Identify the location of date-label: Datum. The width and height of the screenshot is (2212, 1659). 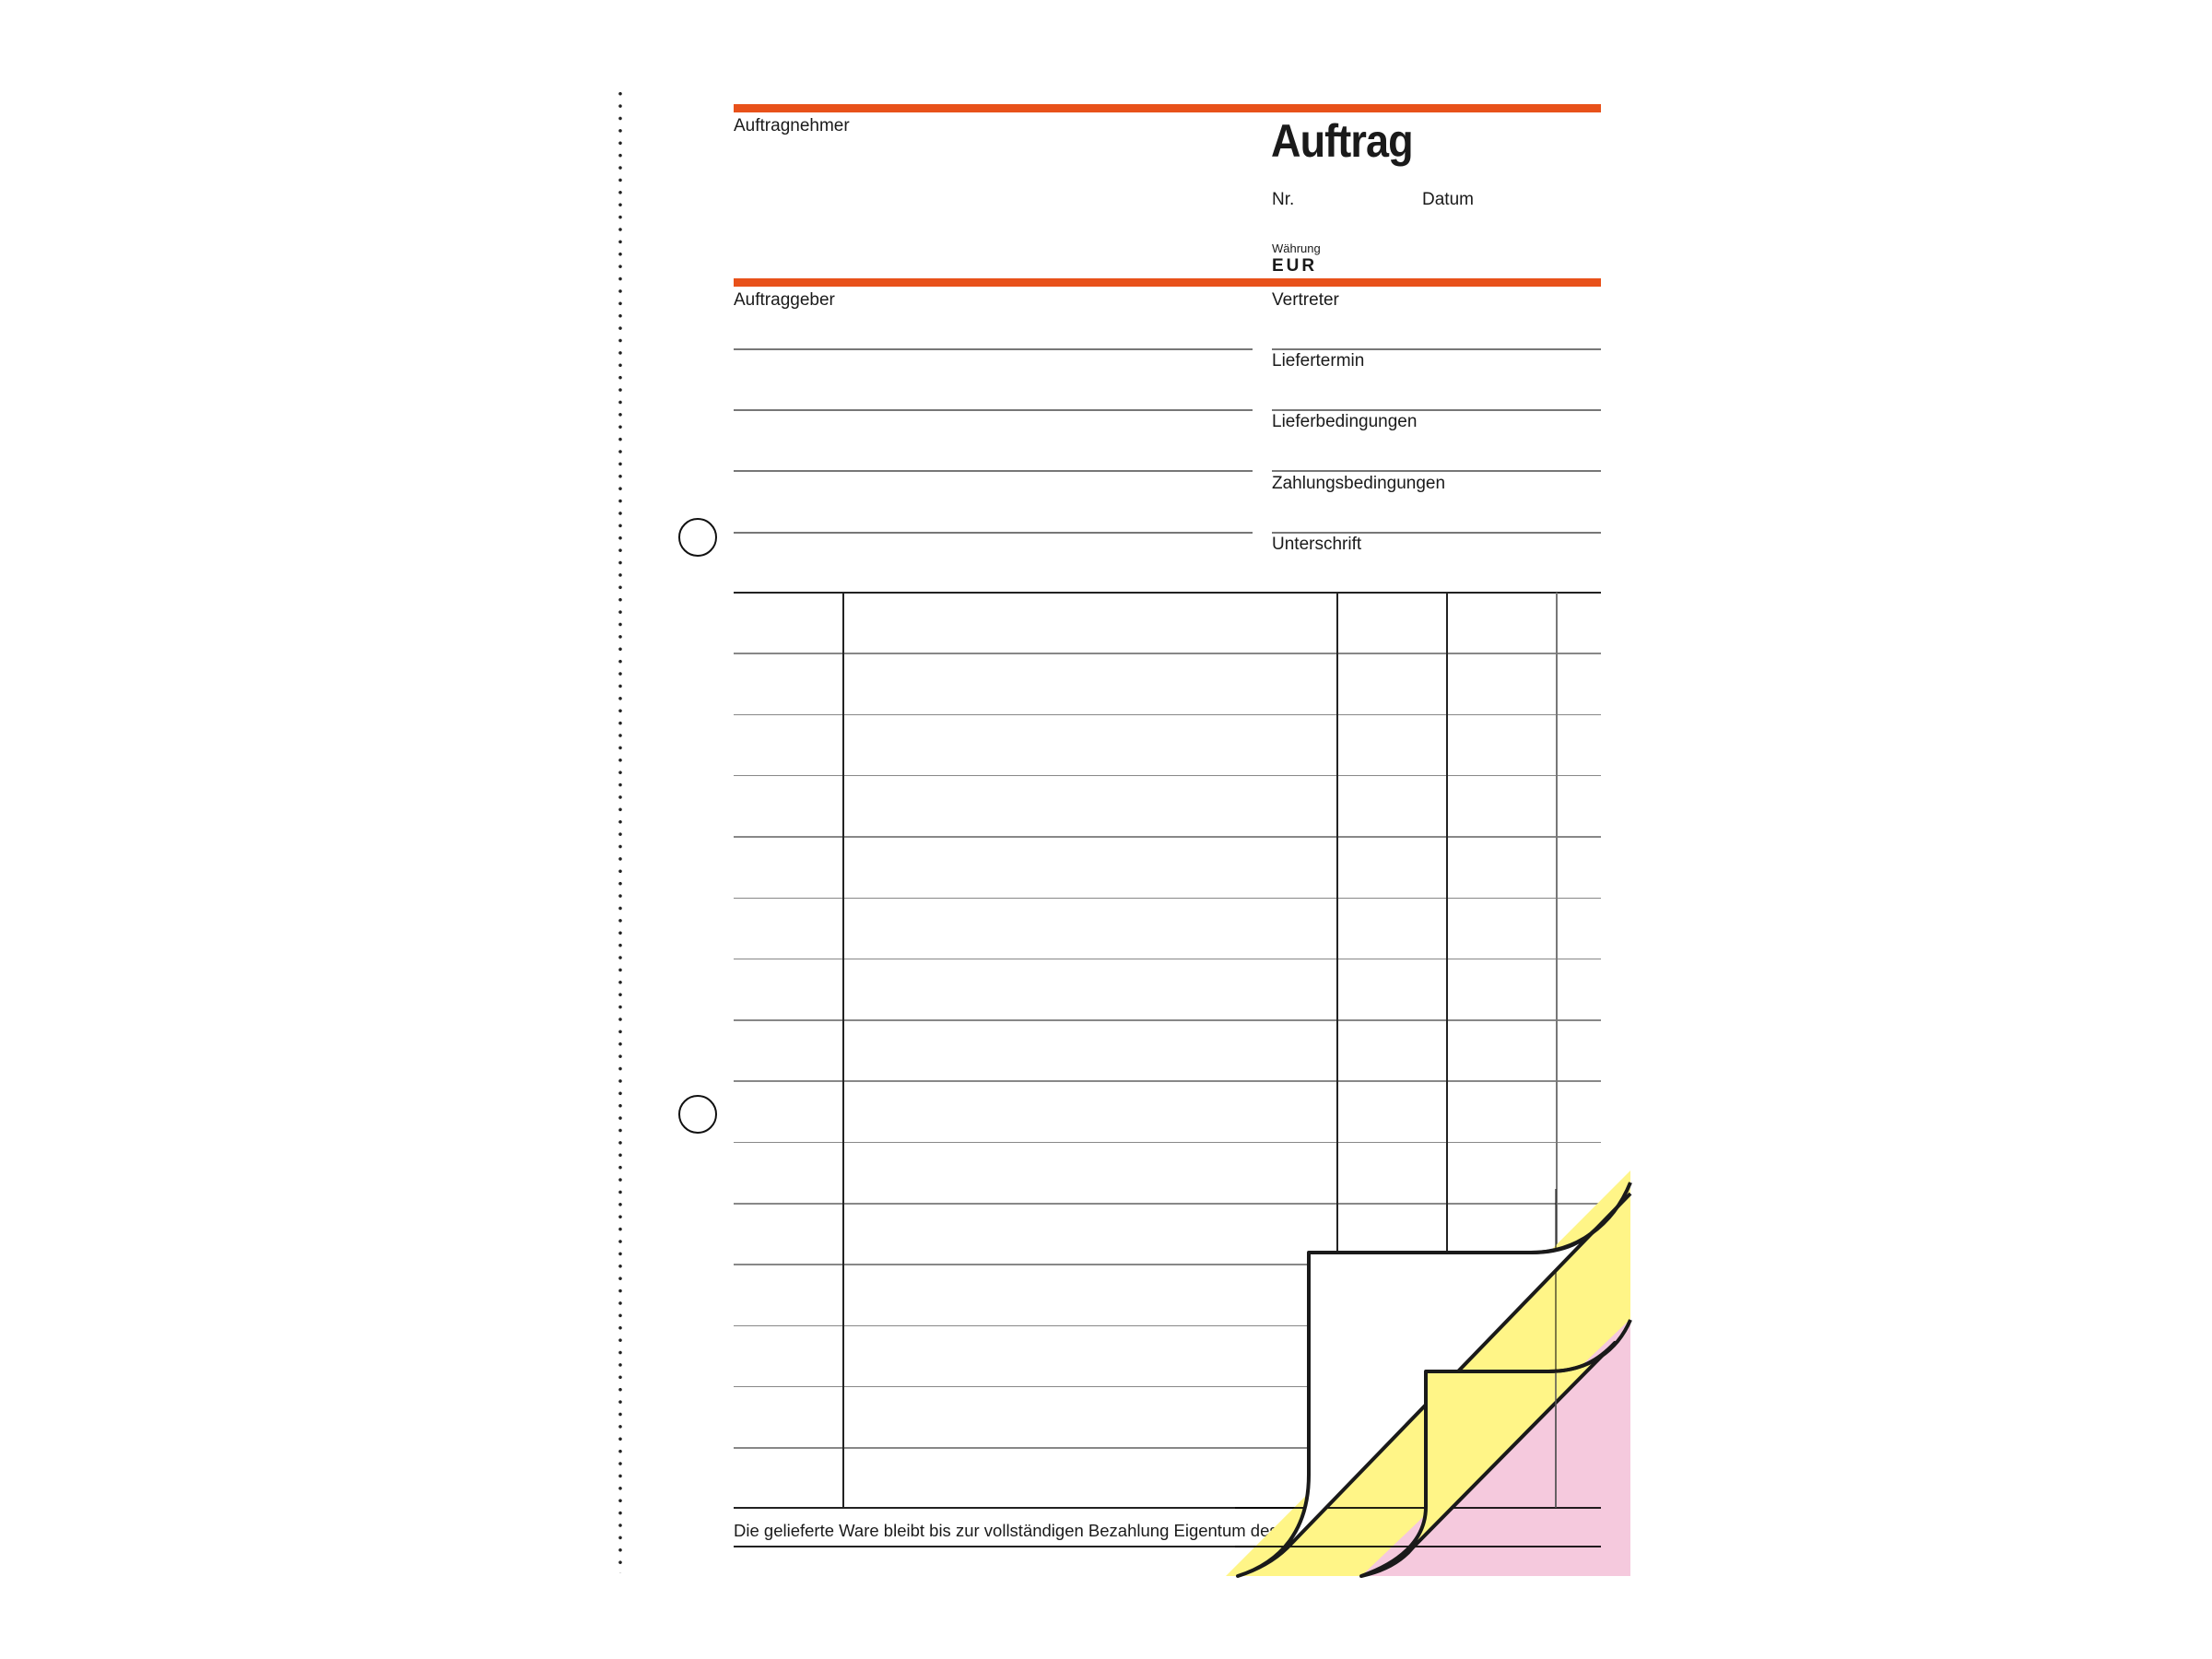
(1448, 199).